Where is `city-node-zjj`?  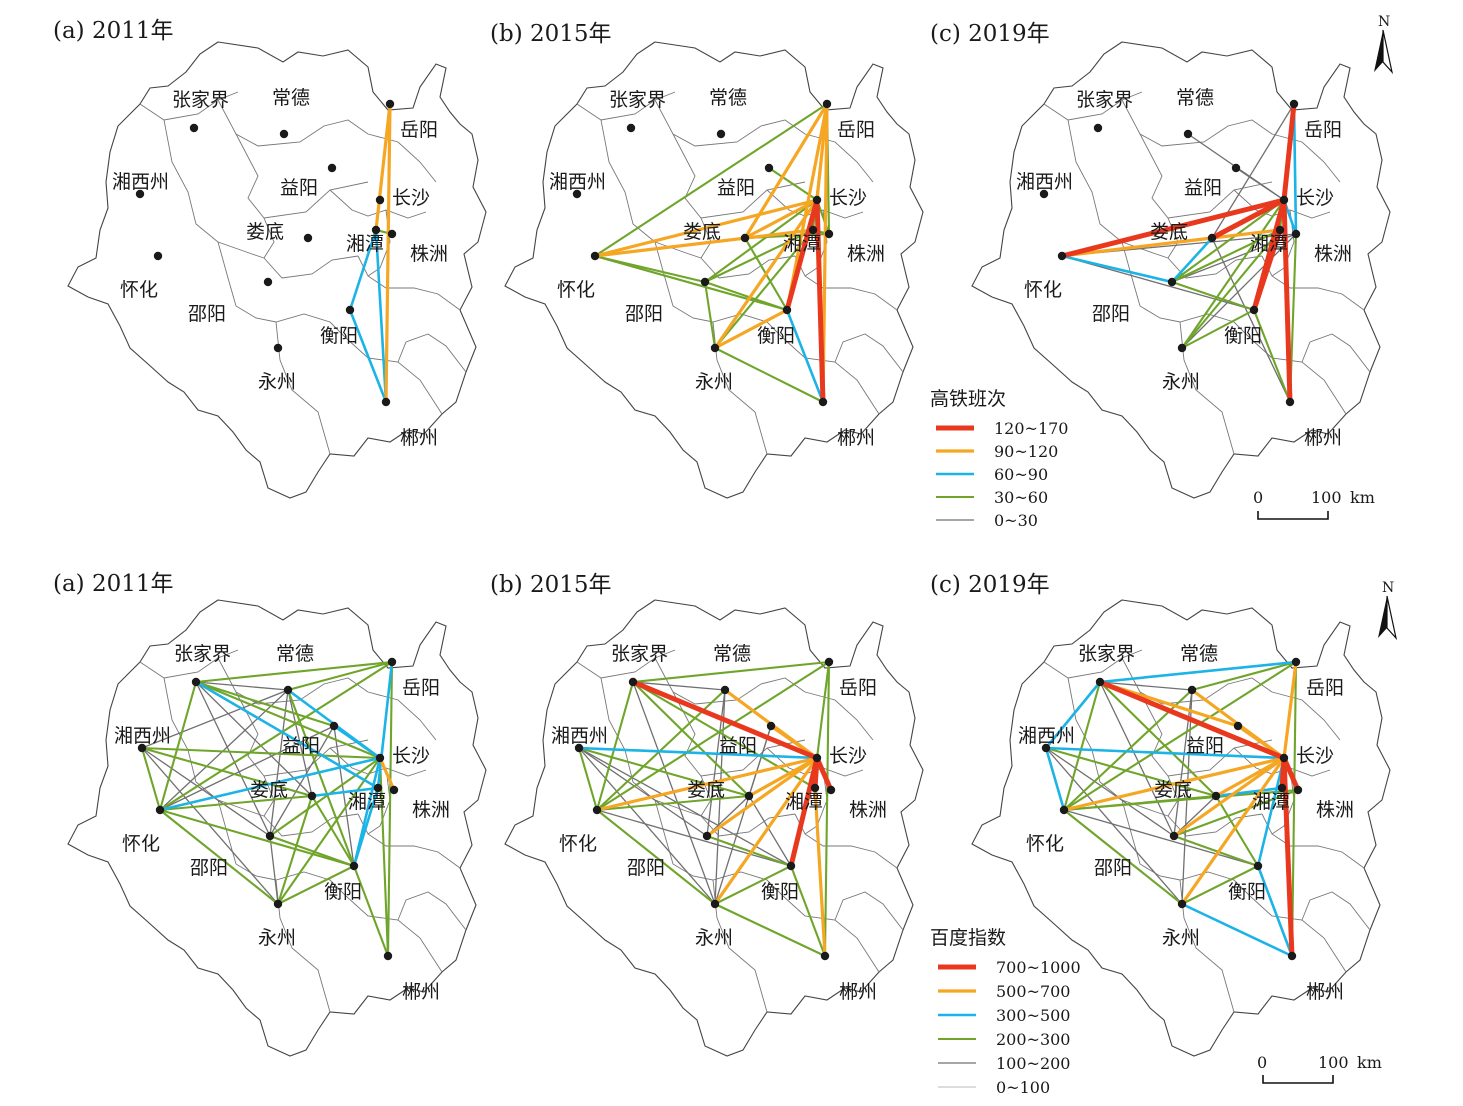 city-node-zjj is located at coordinates (1098, 128).